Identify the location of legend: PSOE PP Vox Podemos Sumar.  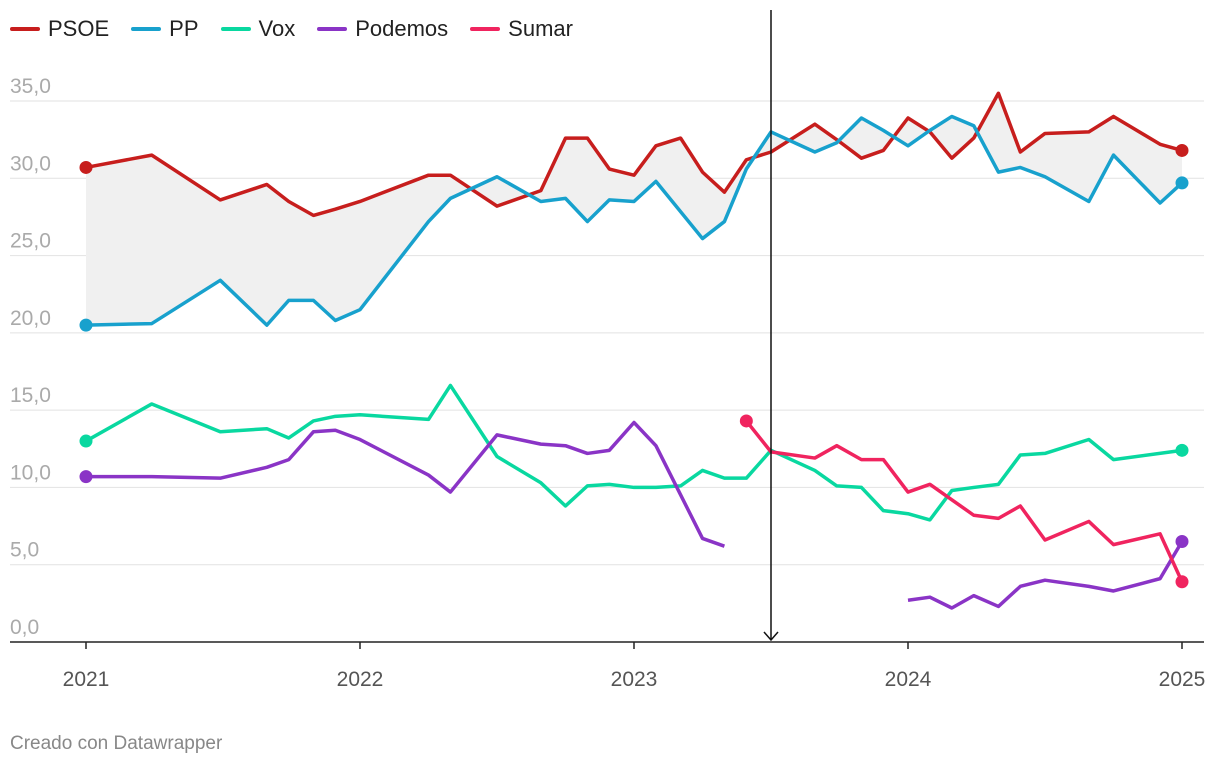
(291, 29).